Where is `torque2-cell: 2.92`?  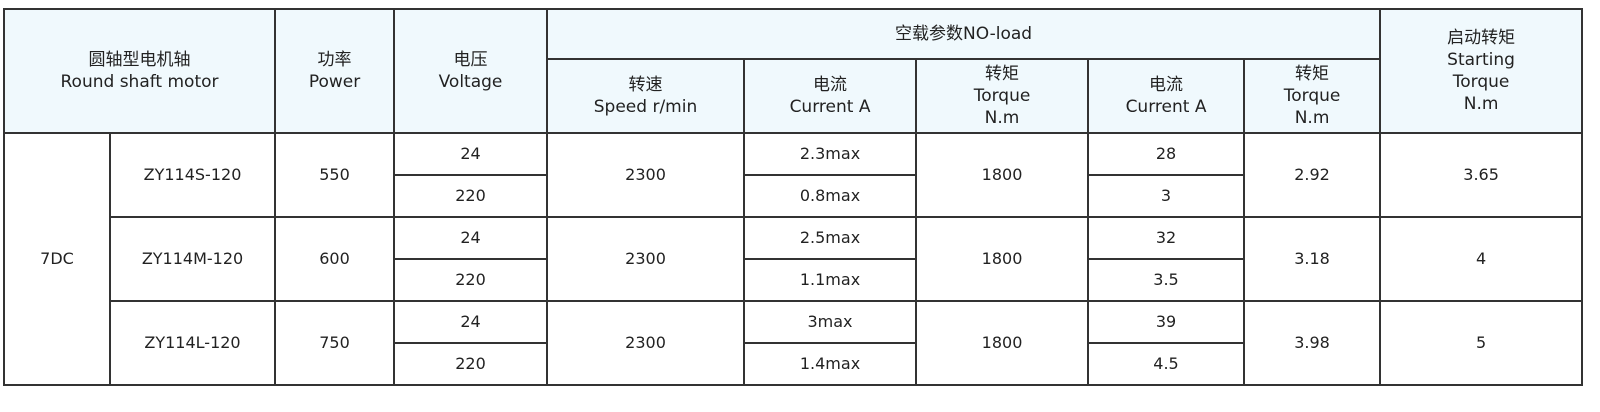
torque2-cell: 2.92 is located at coordinates (1312, 175).